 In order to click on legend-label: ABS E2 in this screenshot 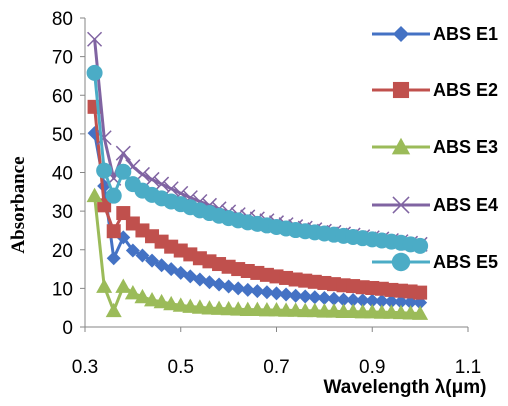, I will do `click(465, 90)`.